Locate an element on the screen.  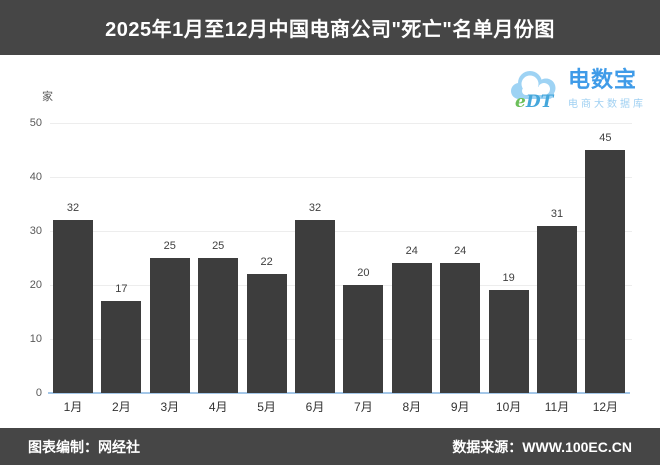
y-tick-label: 0 is located at coordinates (38, 393).